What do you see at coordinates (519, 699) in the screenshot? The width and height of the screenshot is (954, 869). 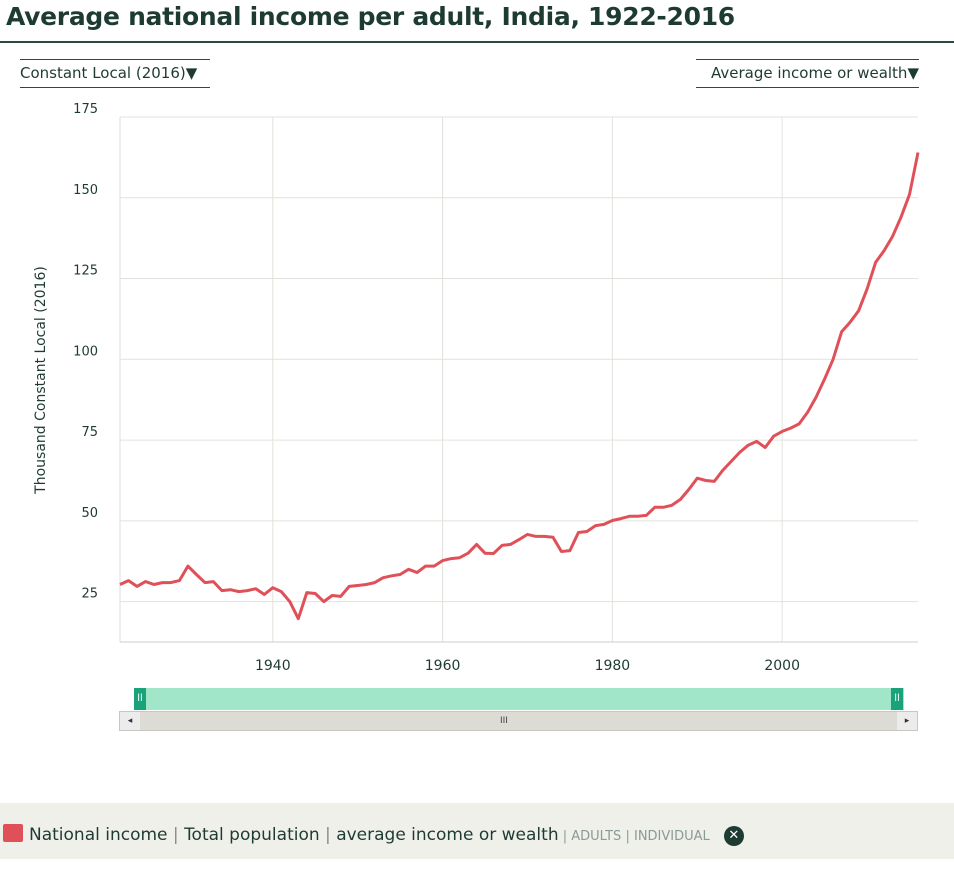 I see `range-navigator` at bounding box center [519, 699].